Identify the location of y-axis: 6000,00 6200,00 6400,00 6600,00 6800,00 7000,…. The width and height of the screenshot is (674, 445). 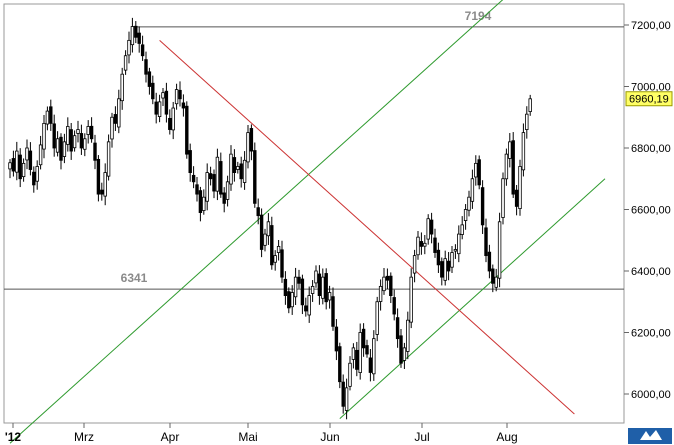
(647, 210).